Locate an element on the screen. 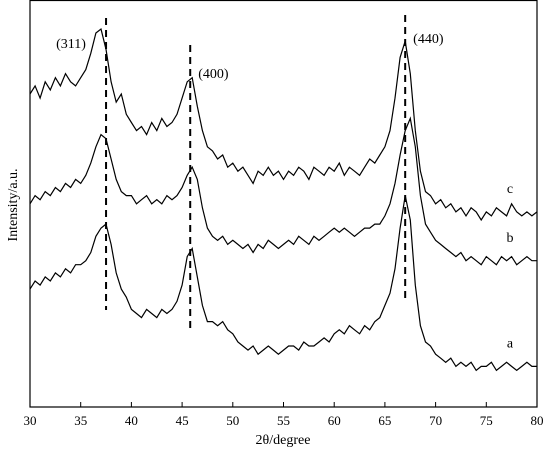 The height and width of the screenshot is (461, 550). peak-label: (400) is located at coordinates (213, 74).